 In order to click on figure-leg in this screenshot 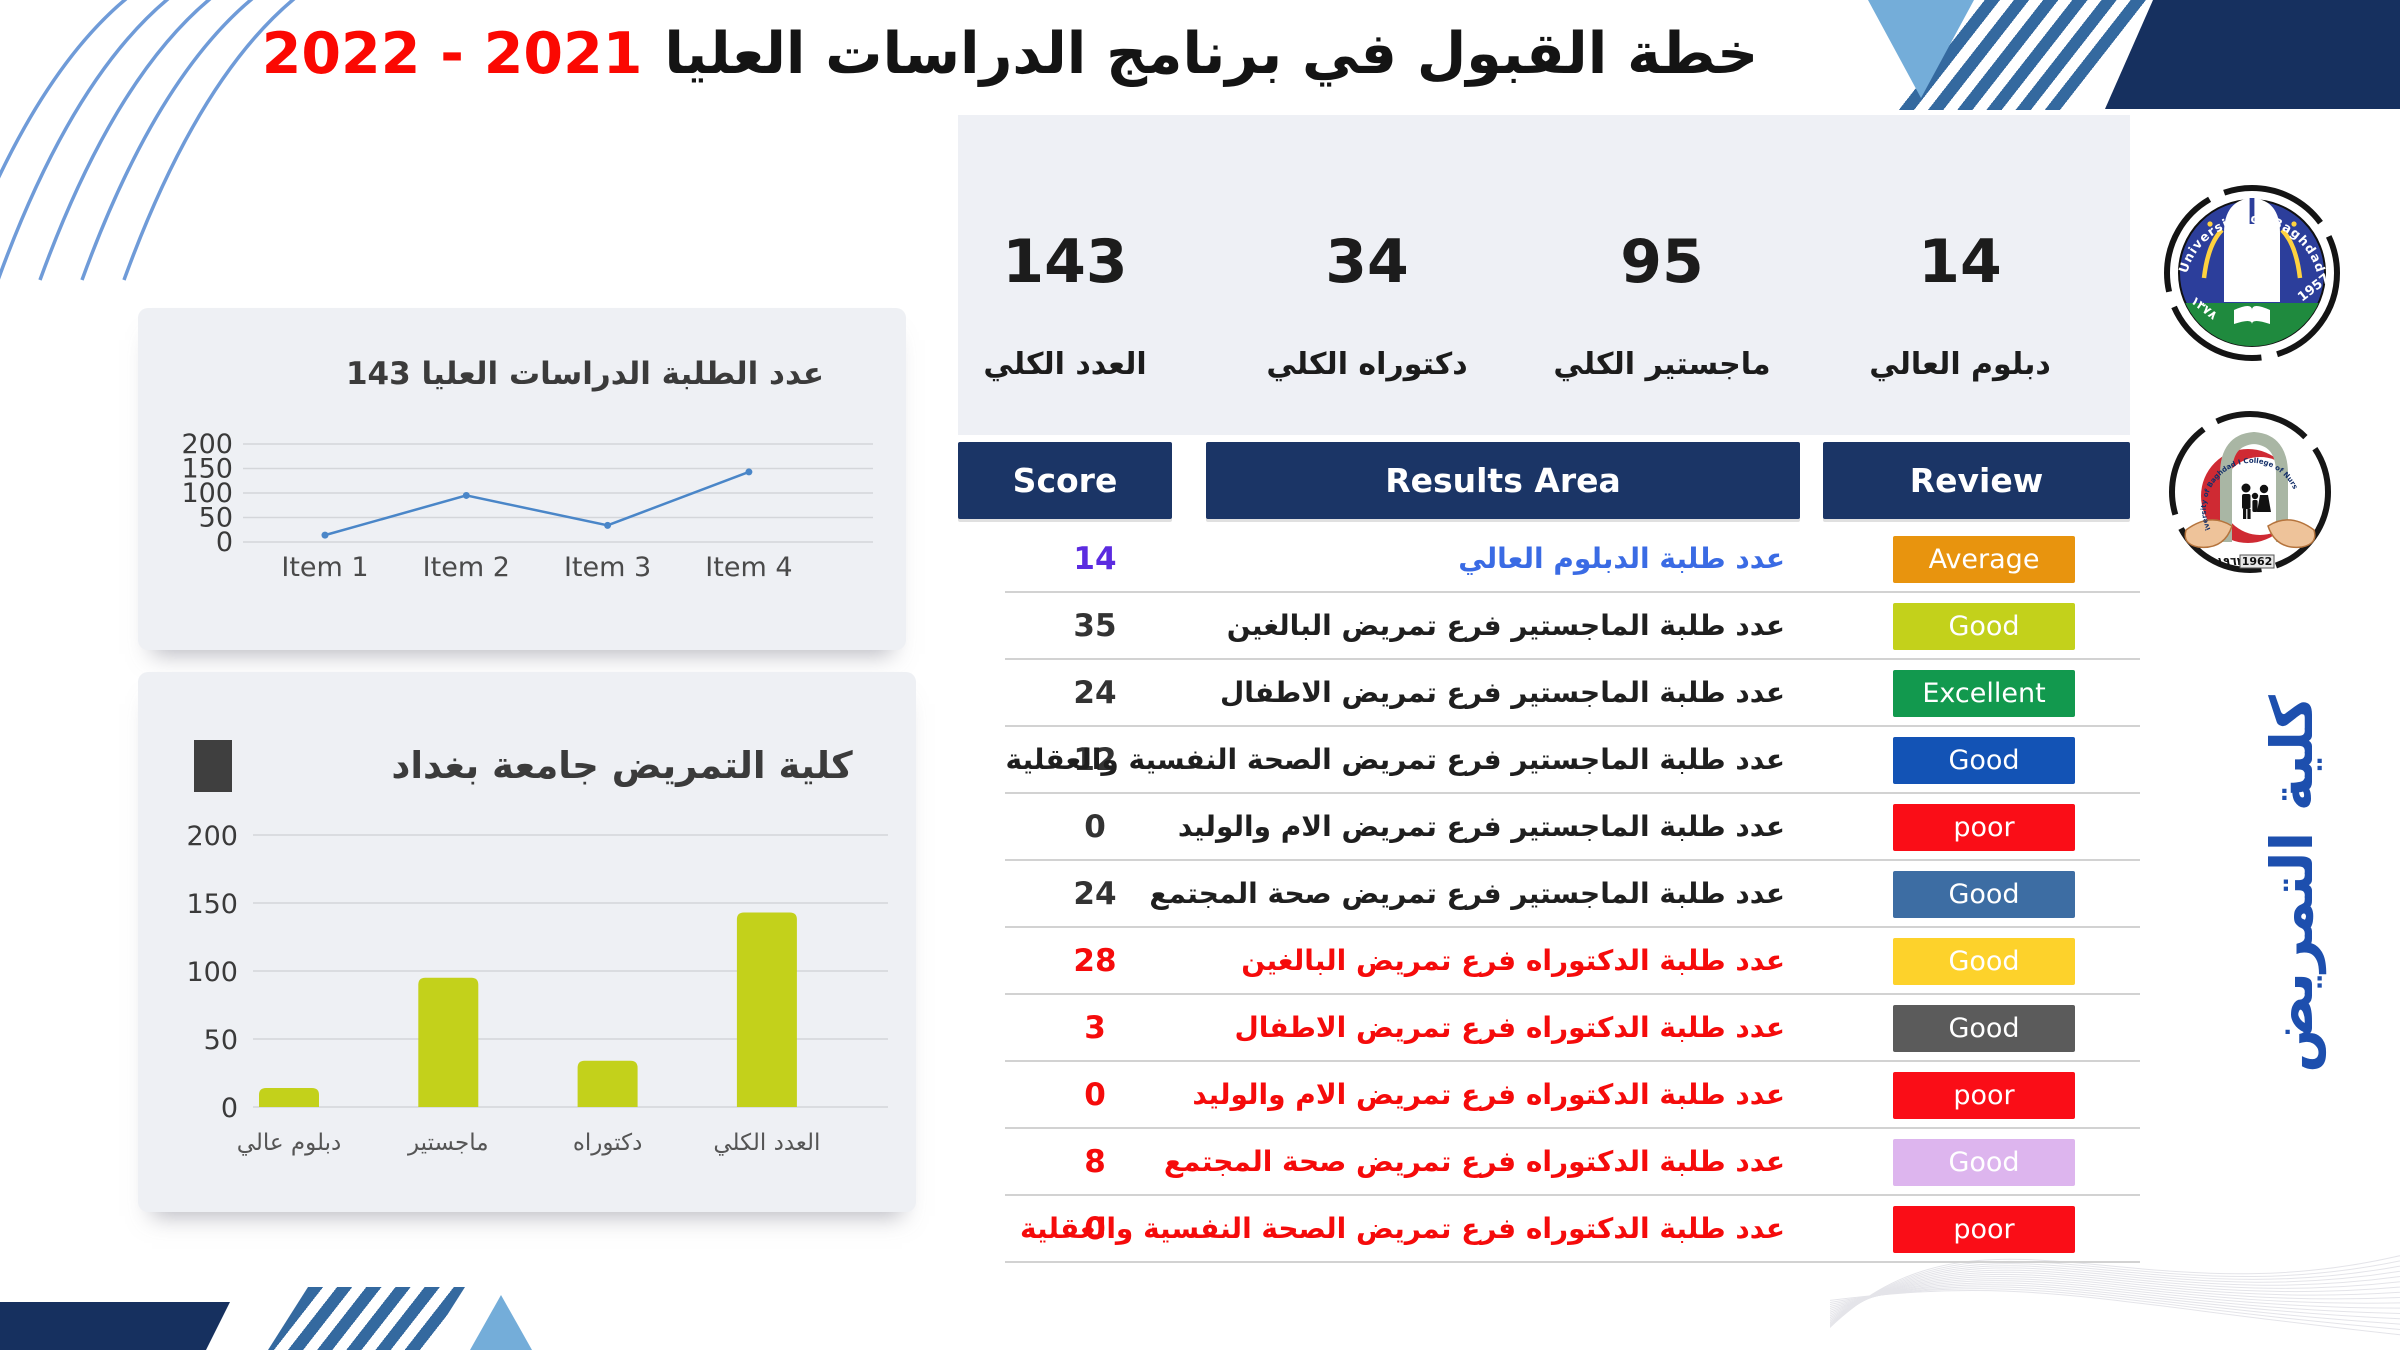, I will do `click(2249, 514)`.